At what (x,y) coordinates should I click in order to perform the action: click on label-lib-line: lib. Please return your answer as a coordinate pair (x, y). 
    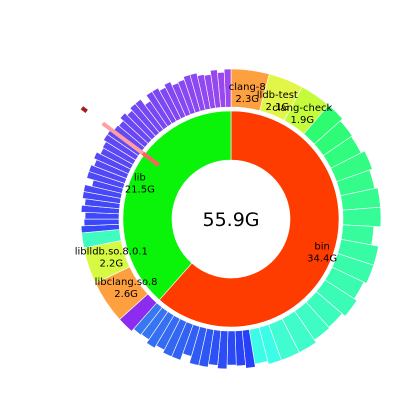
    Looking at the image, I should click on (140, 177).